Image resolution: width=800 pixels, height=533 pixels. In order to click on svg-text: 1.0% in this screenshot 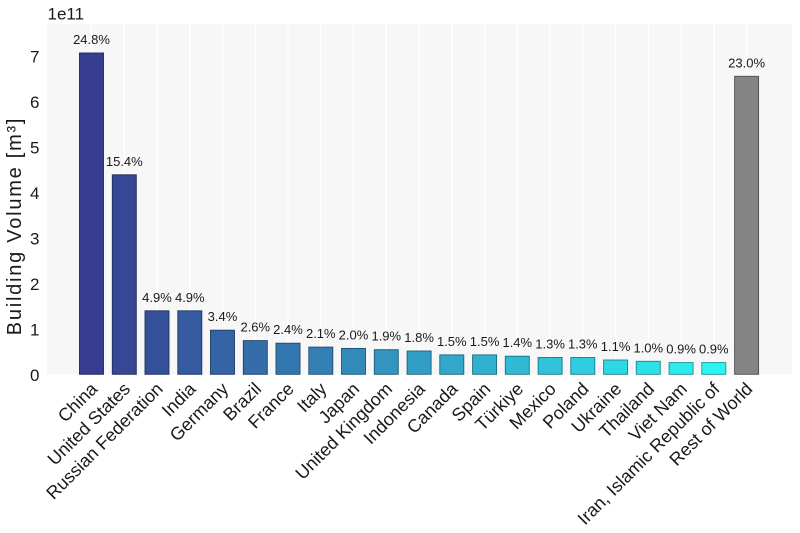, I will do `click(648, 347)`.